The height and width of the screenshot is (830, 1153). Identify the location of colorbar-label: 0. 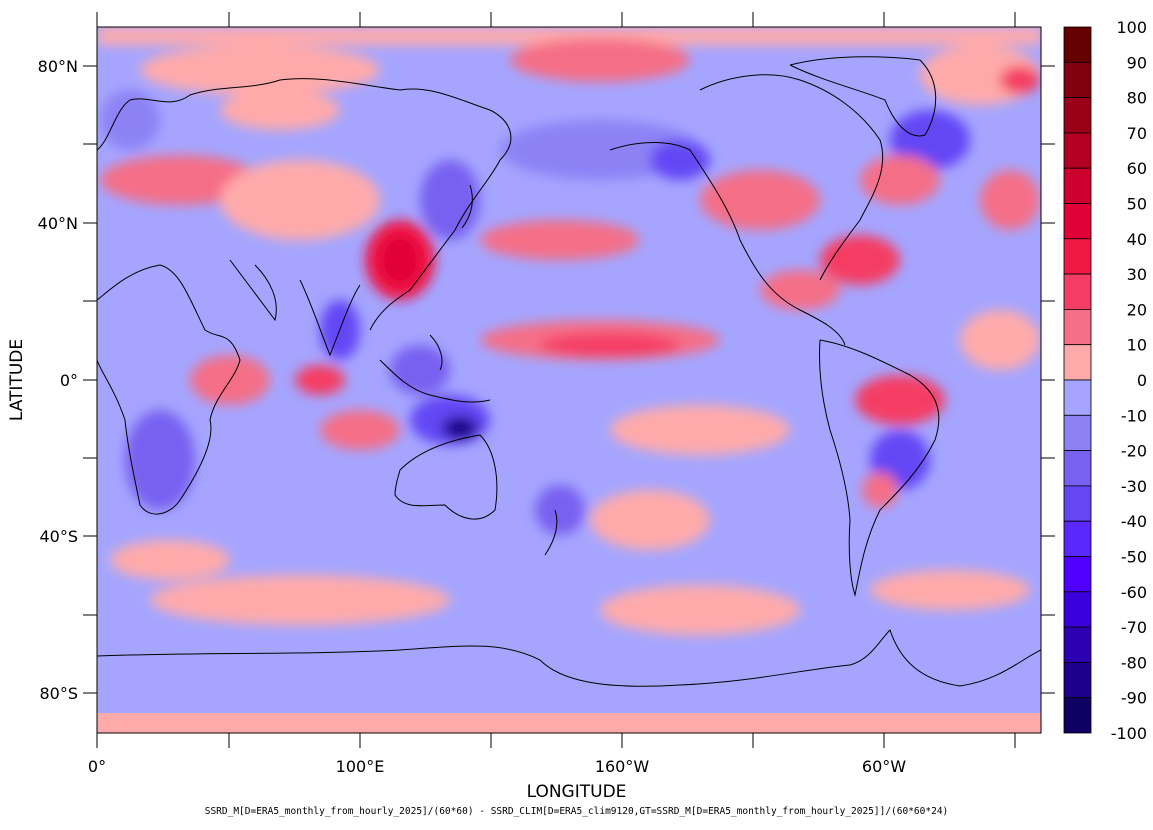
(1142, 380).